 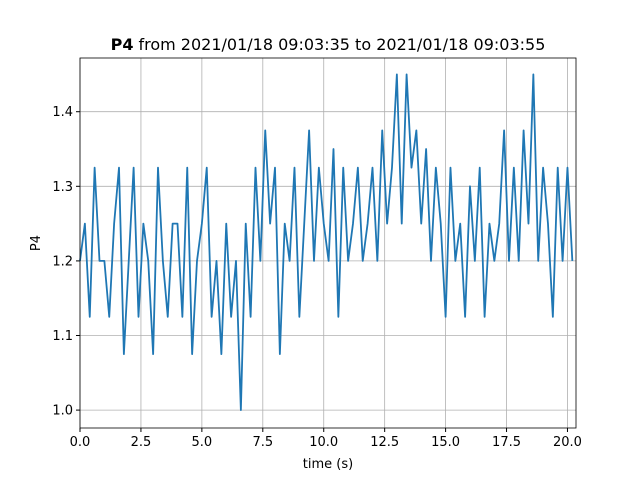 What do you see at coordinates (262, 442) in the screenshot?
I see `x-tick-label: 7.5` at bounding box center [262, 442].